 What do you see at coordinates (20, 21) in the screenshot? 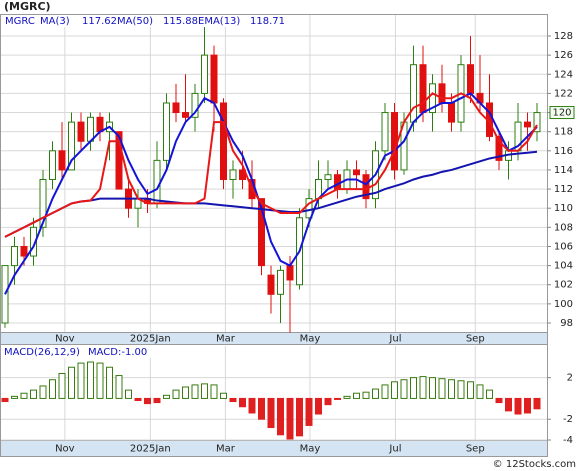
I see `legend-symbol: MGRC` at bounding box center [20, 21].